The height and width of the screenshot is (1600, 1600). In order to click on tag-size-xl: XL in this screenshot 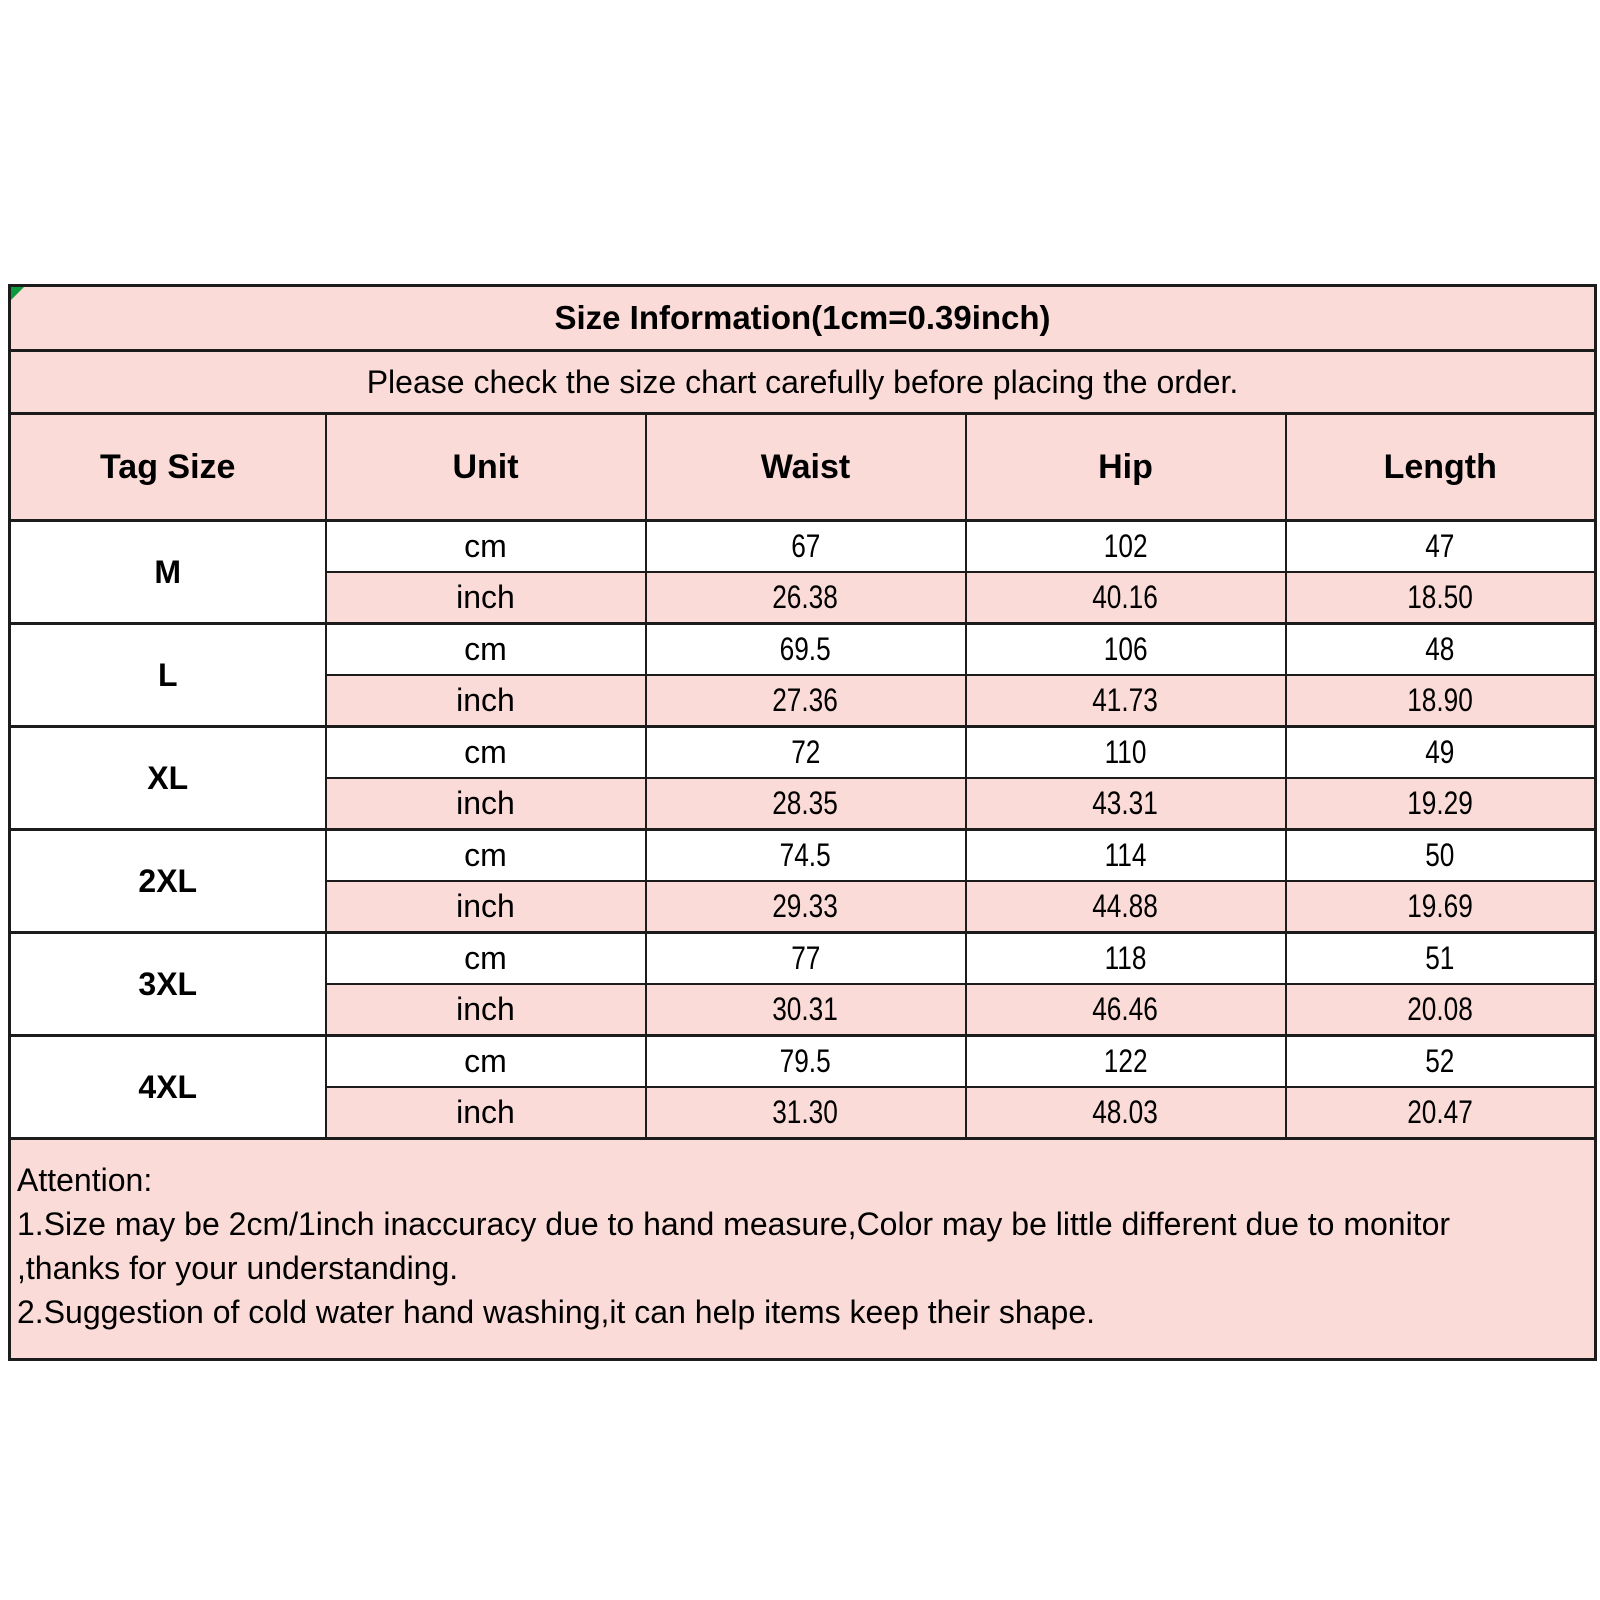, I will do `click(167, 778)`.